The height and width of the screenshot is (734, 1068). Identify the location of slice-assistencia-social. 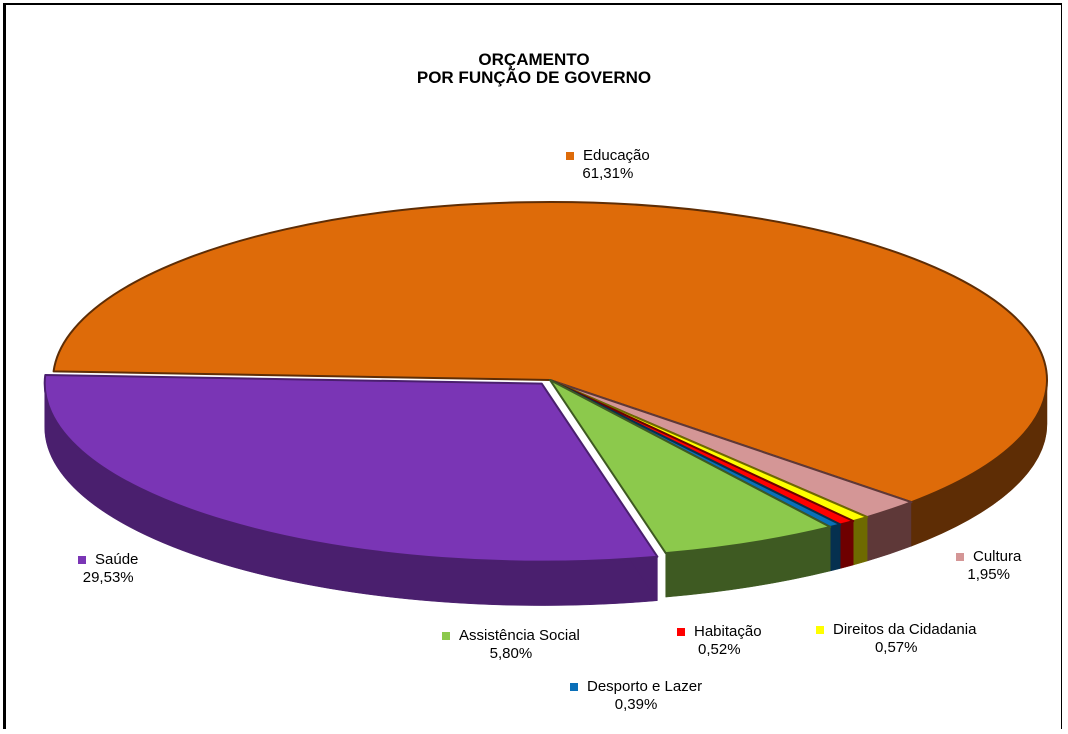
(690, 467).